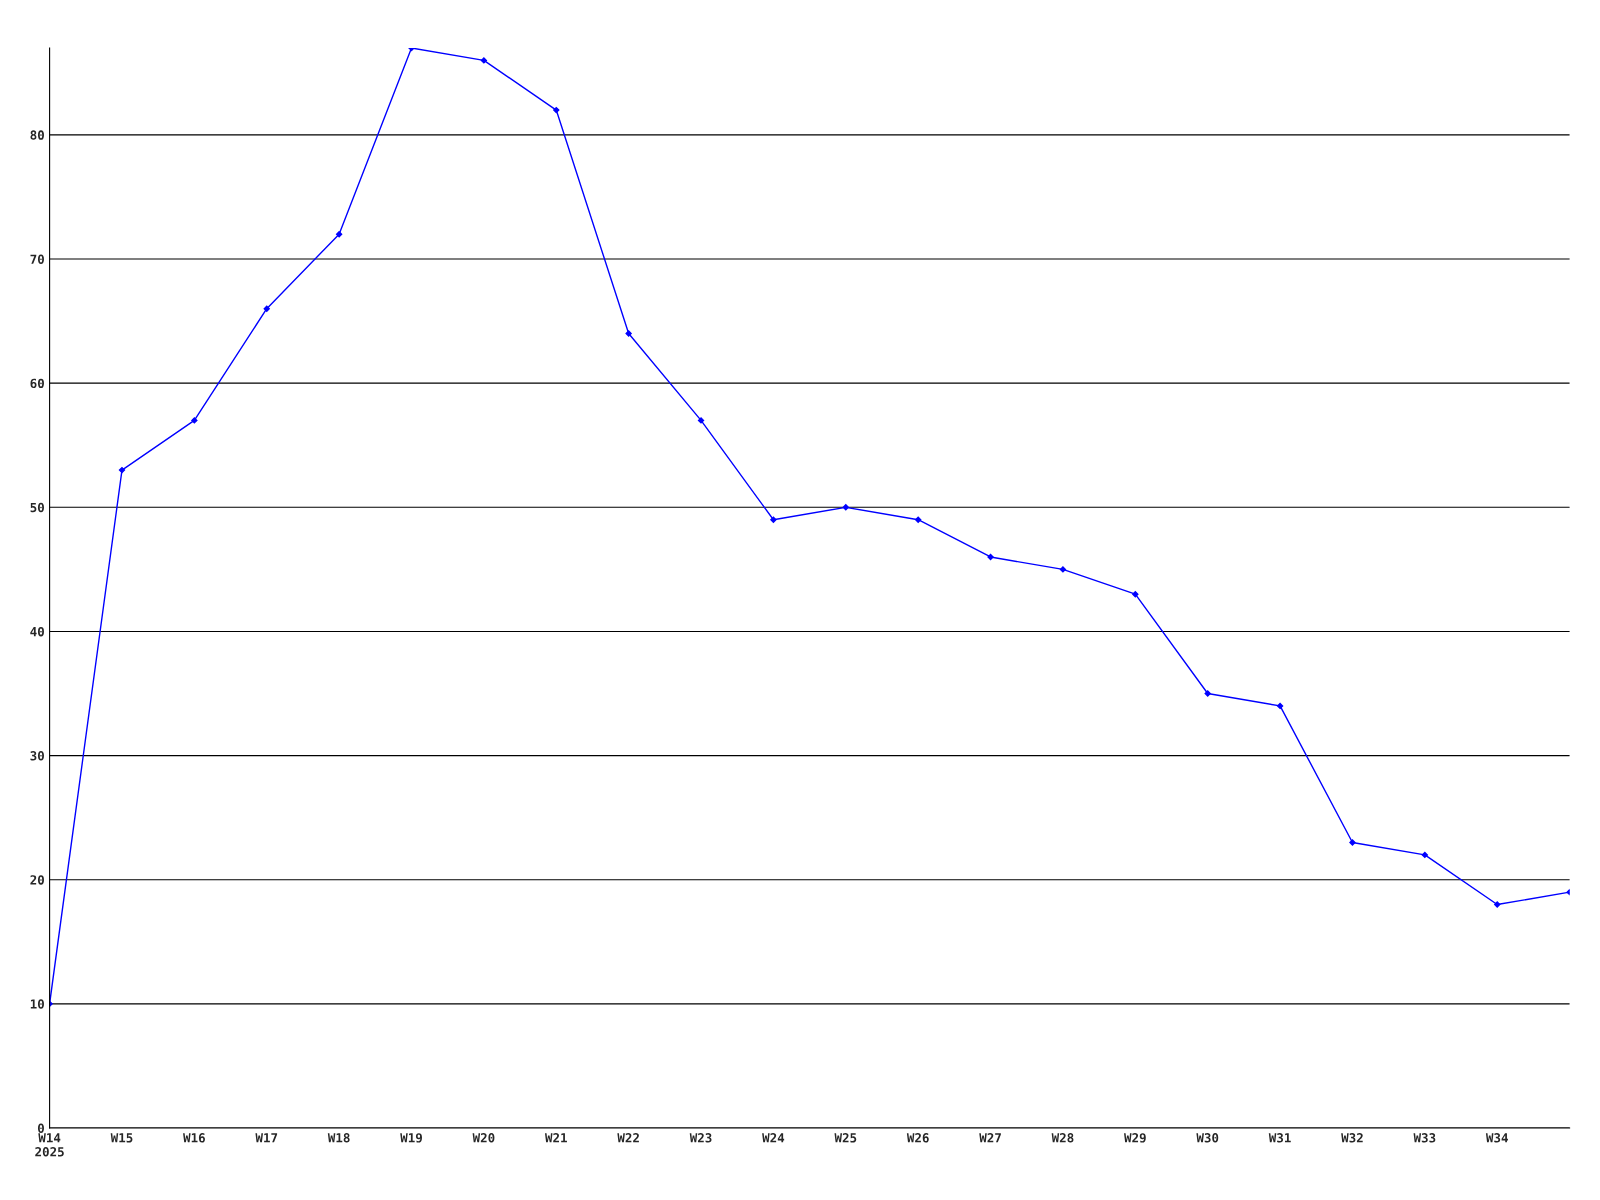 The width and height of the screenshot is (1600, 1200). Describe the element at coordinates (37, 756) in the screenshot. I see `y-tick-label: 30` at that location.